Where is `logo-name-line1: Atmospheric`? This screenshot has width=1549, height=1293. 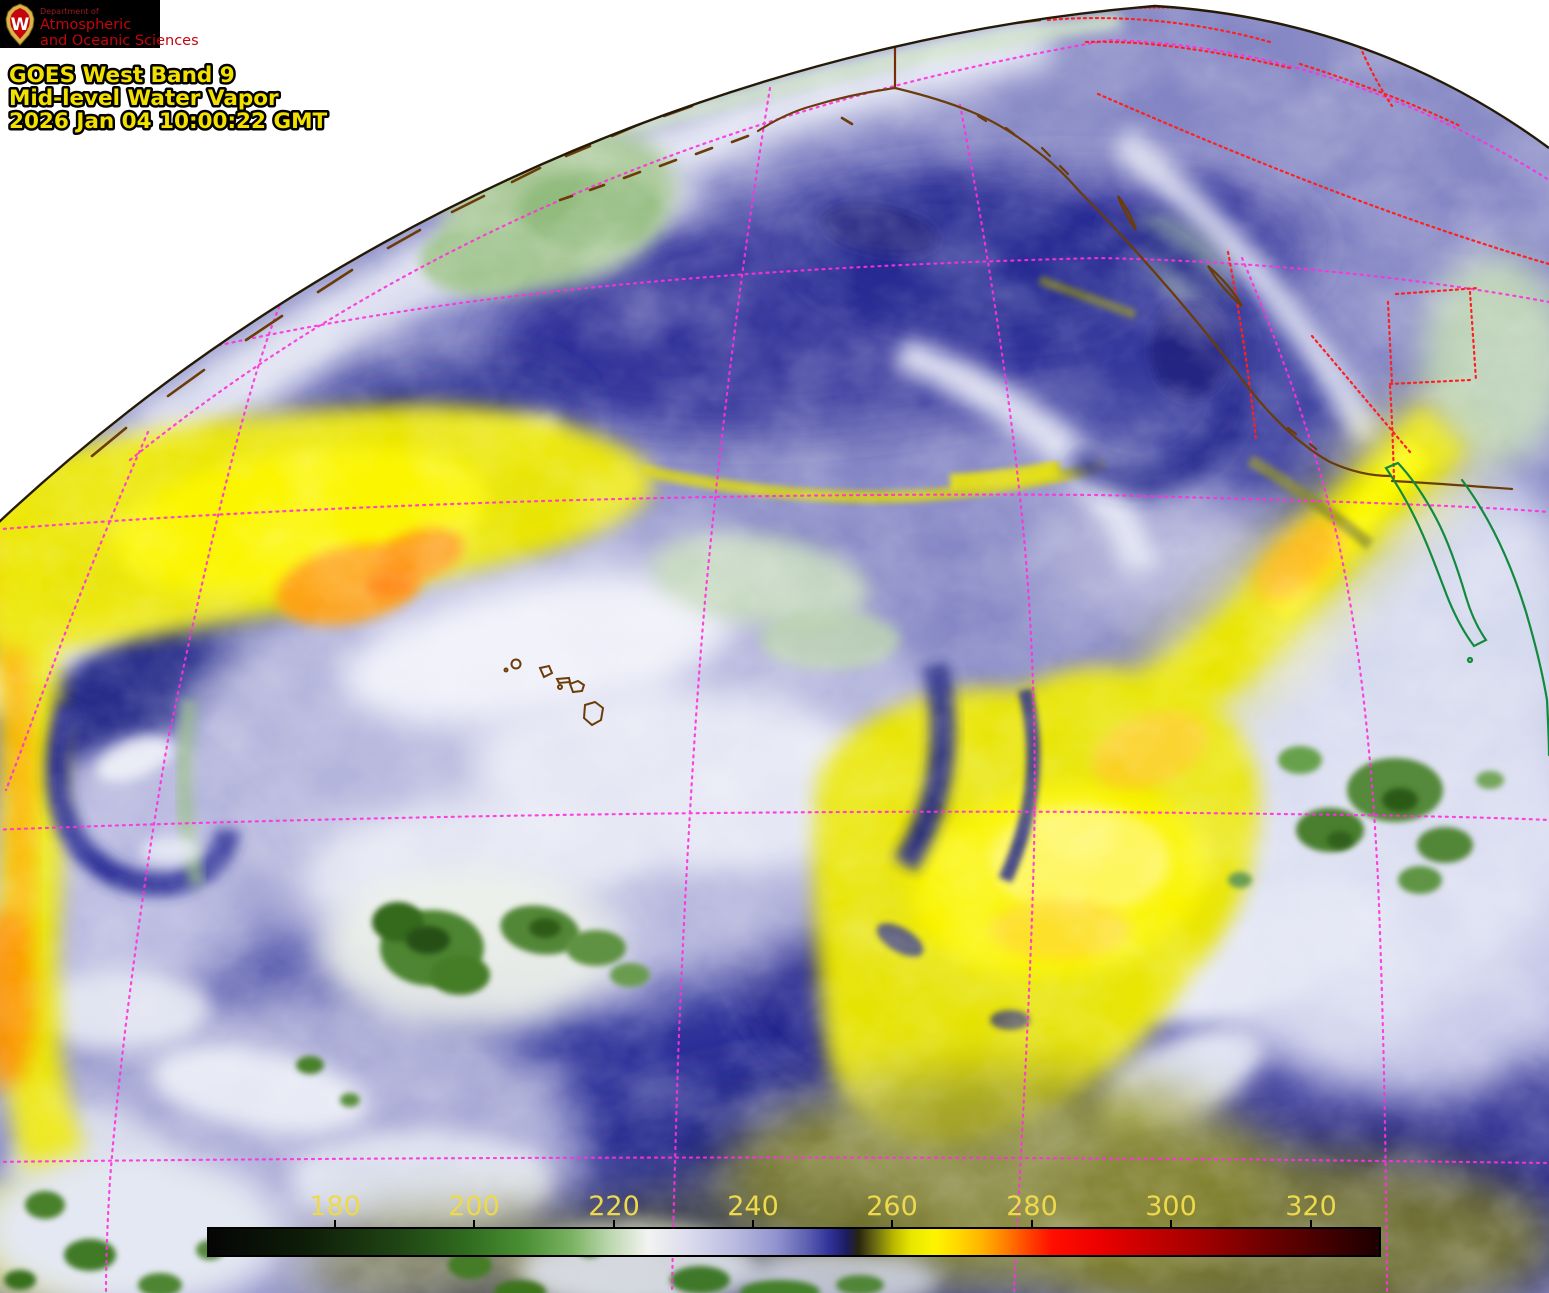
logo-name-line1: Atmospheric is located at coordinates (85, 25).